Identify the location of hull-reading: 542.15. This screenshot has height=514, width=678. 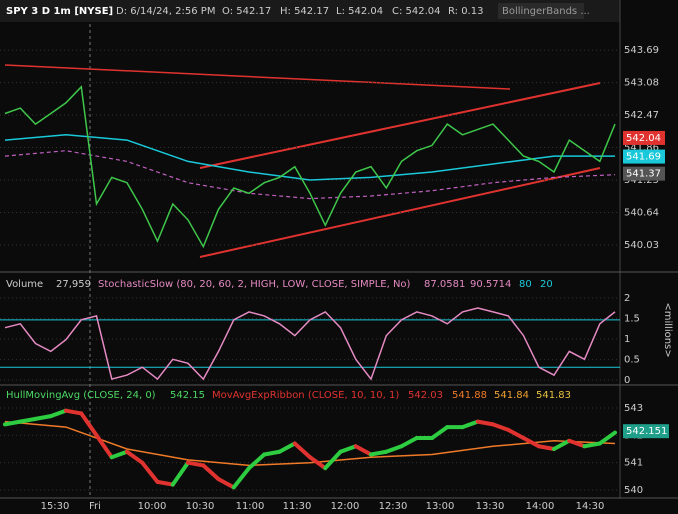
(187, 395).